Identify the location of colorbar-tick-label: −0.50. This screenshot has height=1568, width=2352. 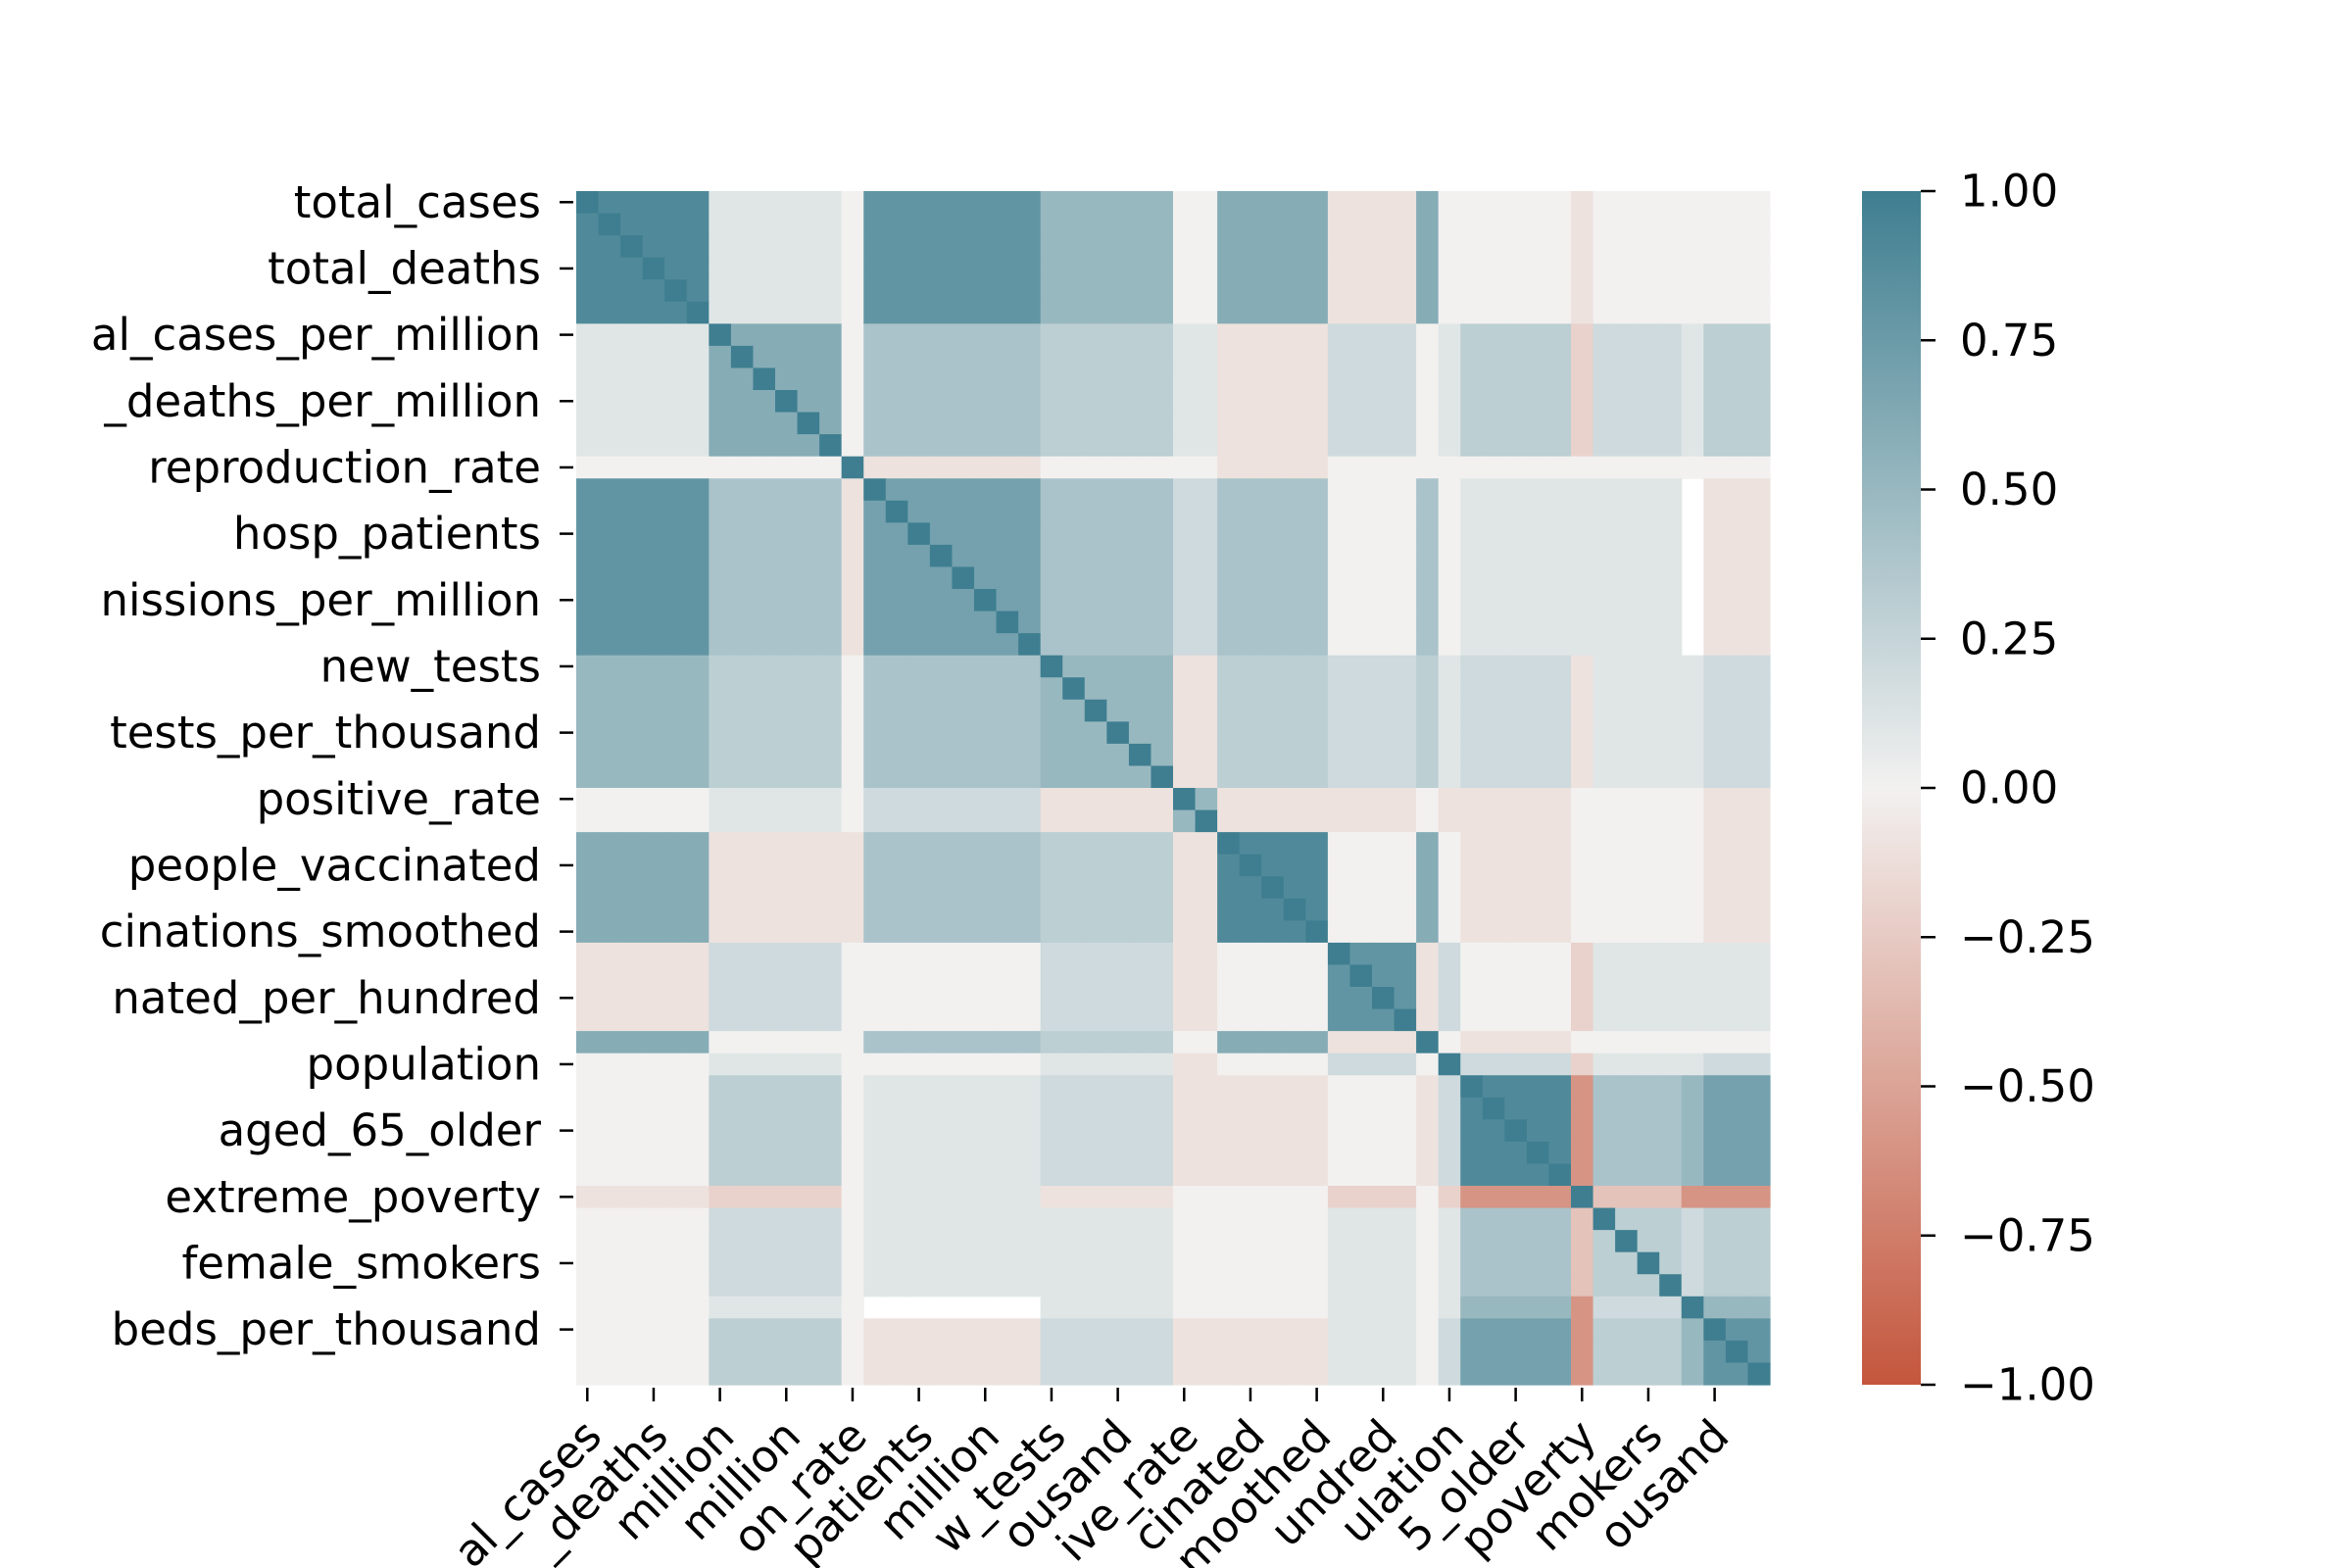
(2027, 1086).